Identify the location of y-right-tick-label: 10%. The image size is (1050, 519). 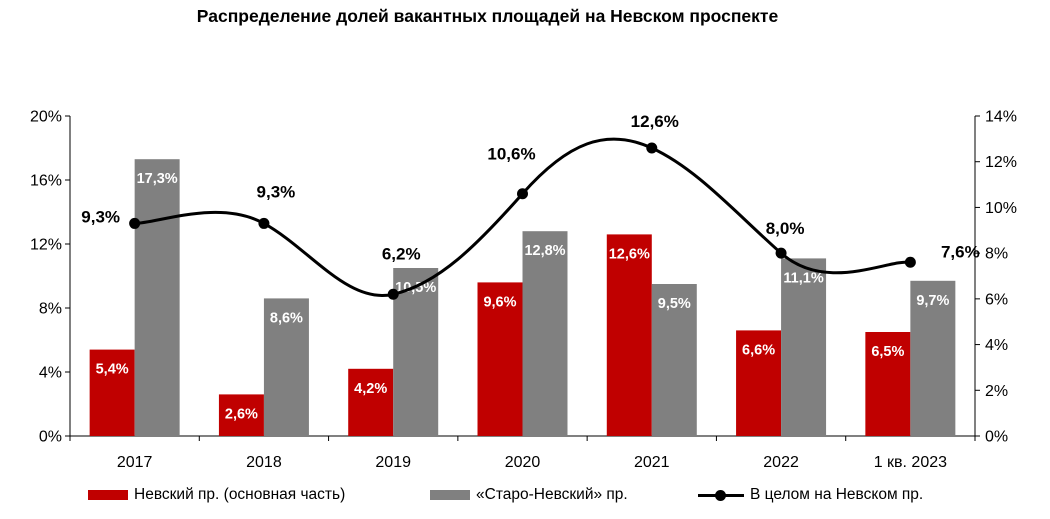
(1001, 208).